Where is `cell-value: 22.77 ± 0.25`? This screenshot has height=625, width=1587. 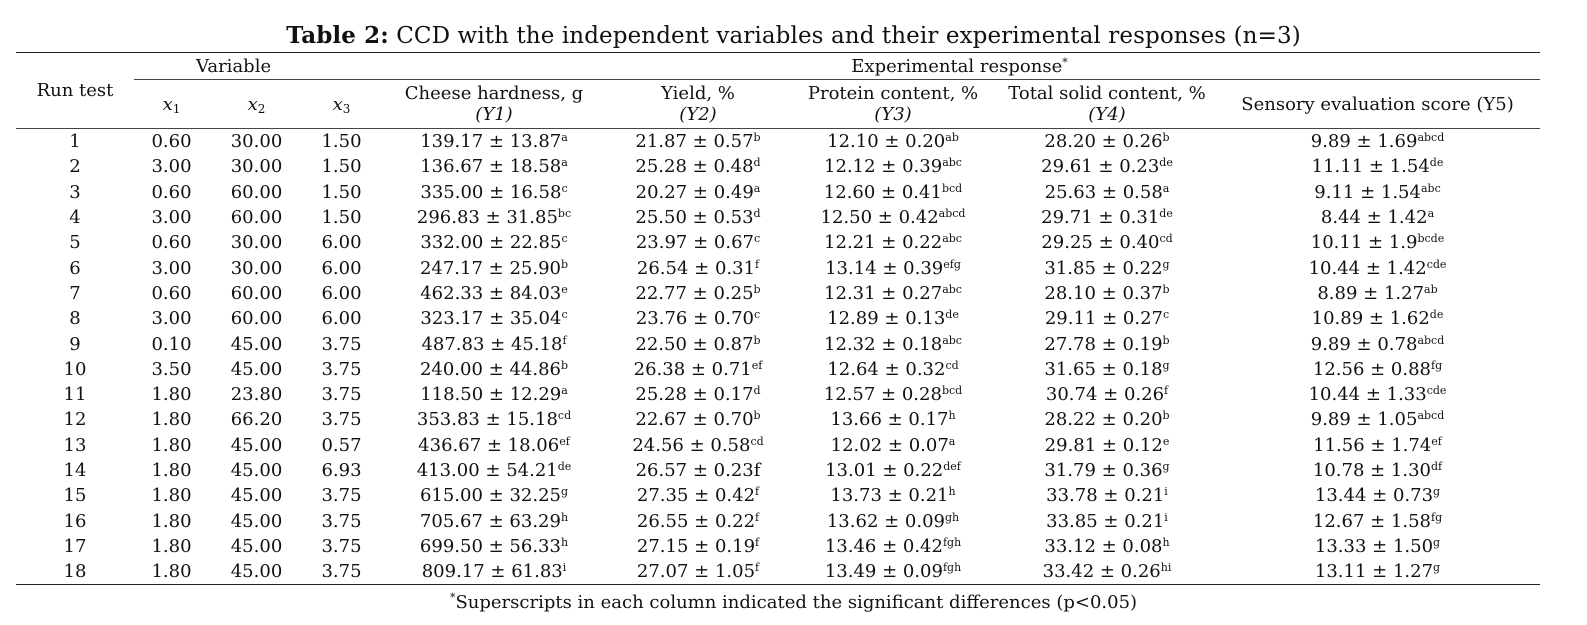 cell-value: 22.77 ± 0.25 is located at coordinates (694, 293).